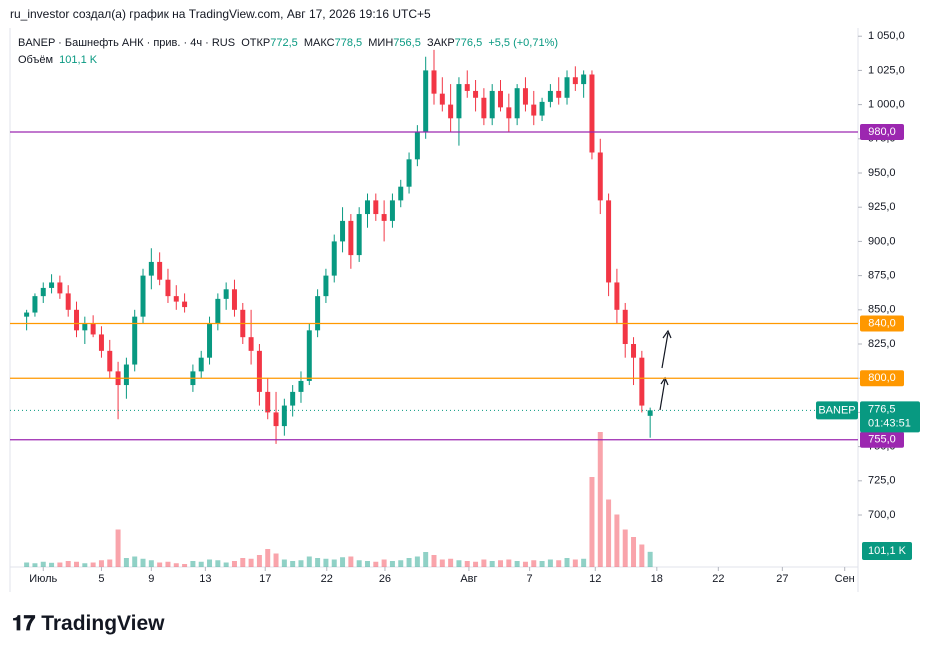 The image size is (935, 654). What do you see at coordinates (882, 344) in the screenshot?
I see `y-tick-label: 825,0` at bounding box center [882, 344].